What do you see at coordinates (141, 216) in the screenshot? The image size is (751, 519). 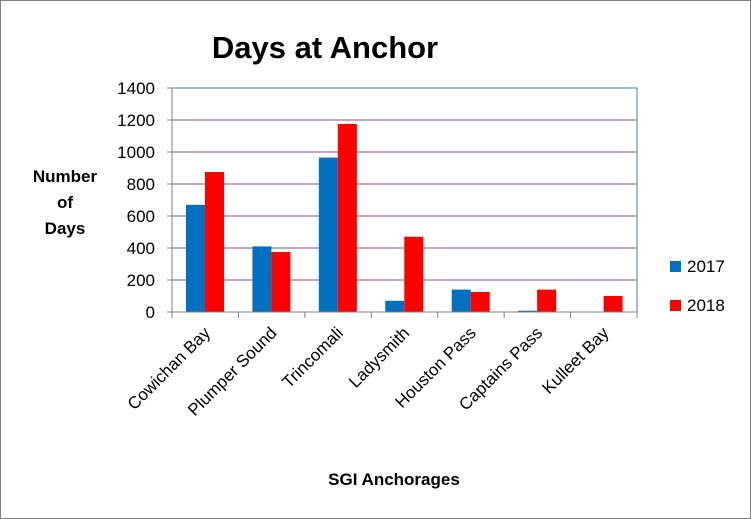 I see `y-tick-label: 600` at bounding box center [141, 216].